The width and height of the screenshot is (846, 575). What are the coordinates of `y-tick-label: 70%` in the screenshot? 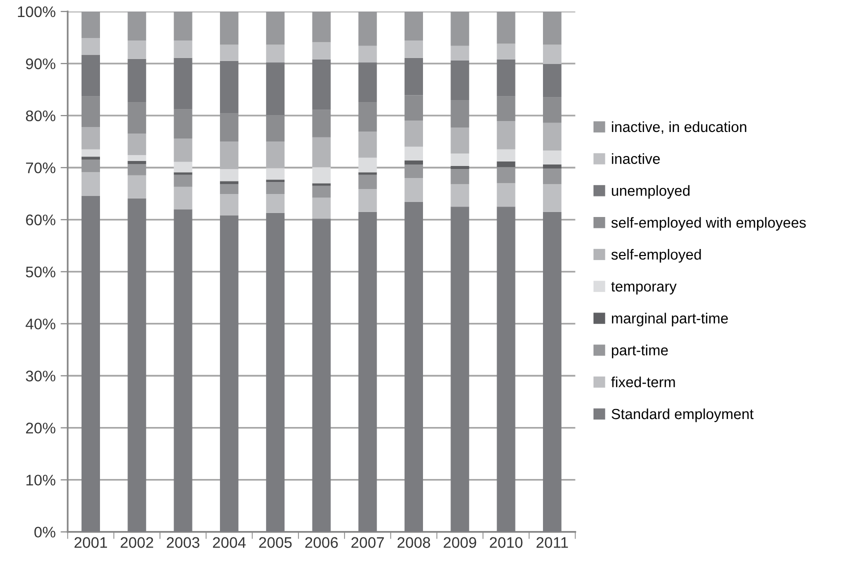 It's located at (41, 168).